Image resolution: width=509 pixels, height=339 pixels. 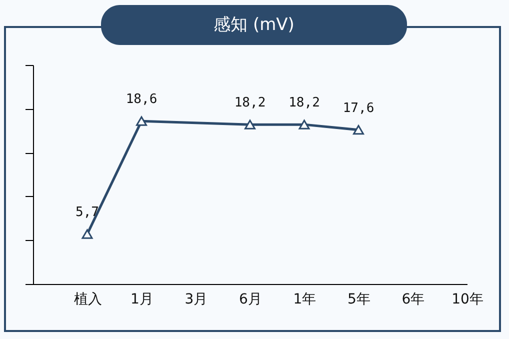 What do you see at coordinates (142, 300) in the screenshot?
I see `x-tick-label: 1月` at bounding box center [142, 300].